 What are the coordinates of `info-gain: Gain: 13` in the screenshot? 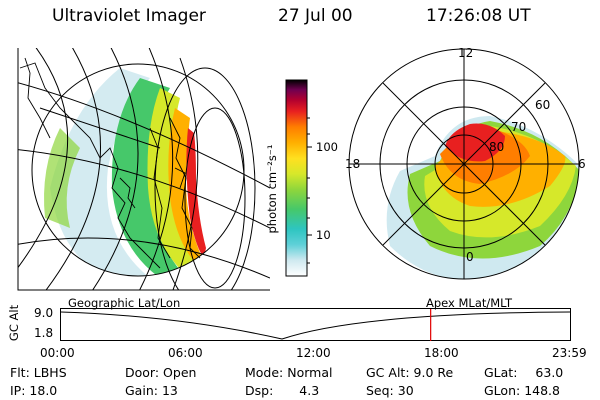 It's located at (151, 390).